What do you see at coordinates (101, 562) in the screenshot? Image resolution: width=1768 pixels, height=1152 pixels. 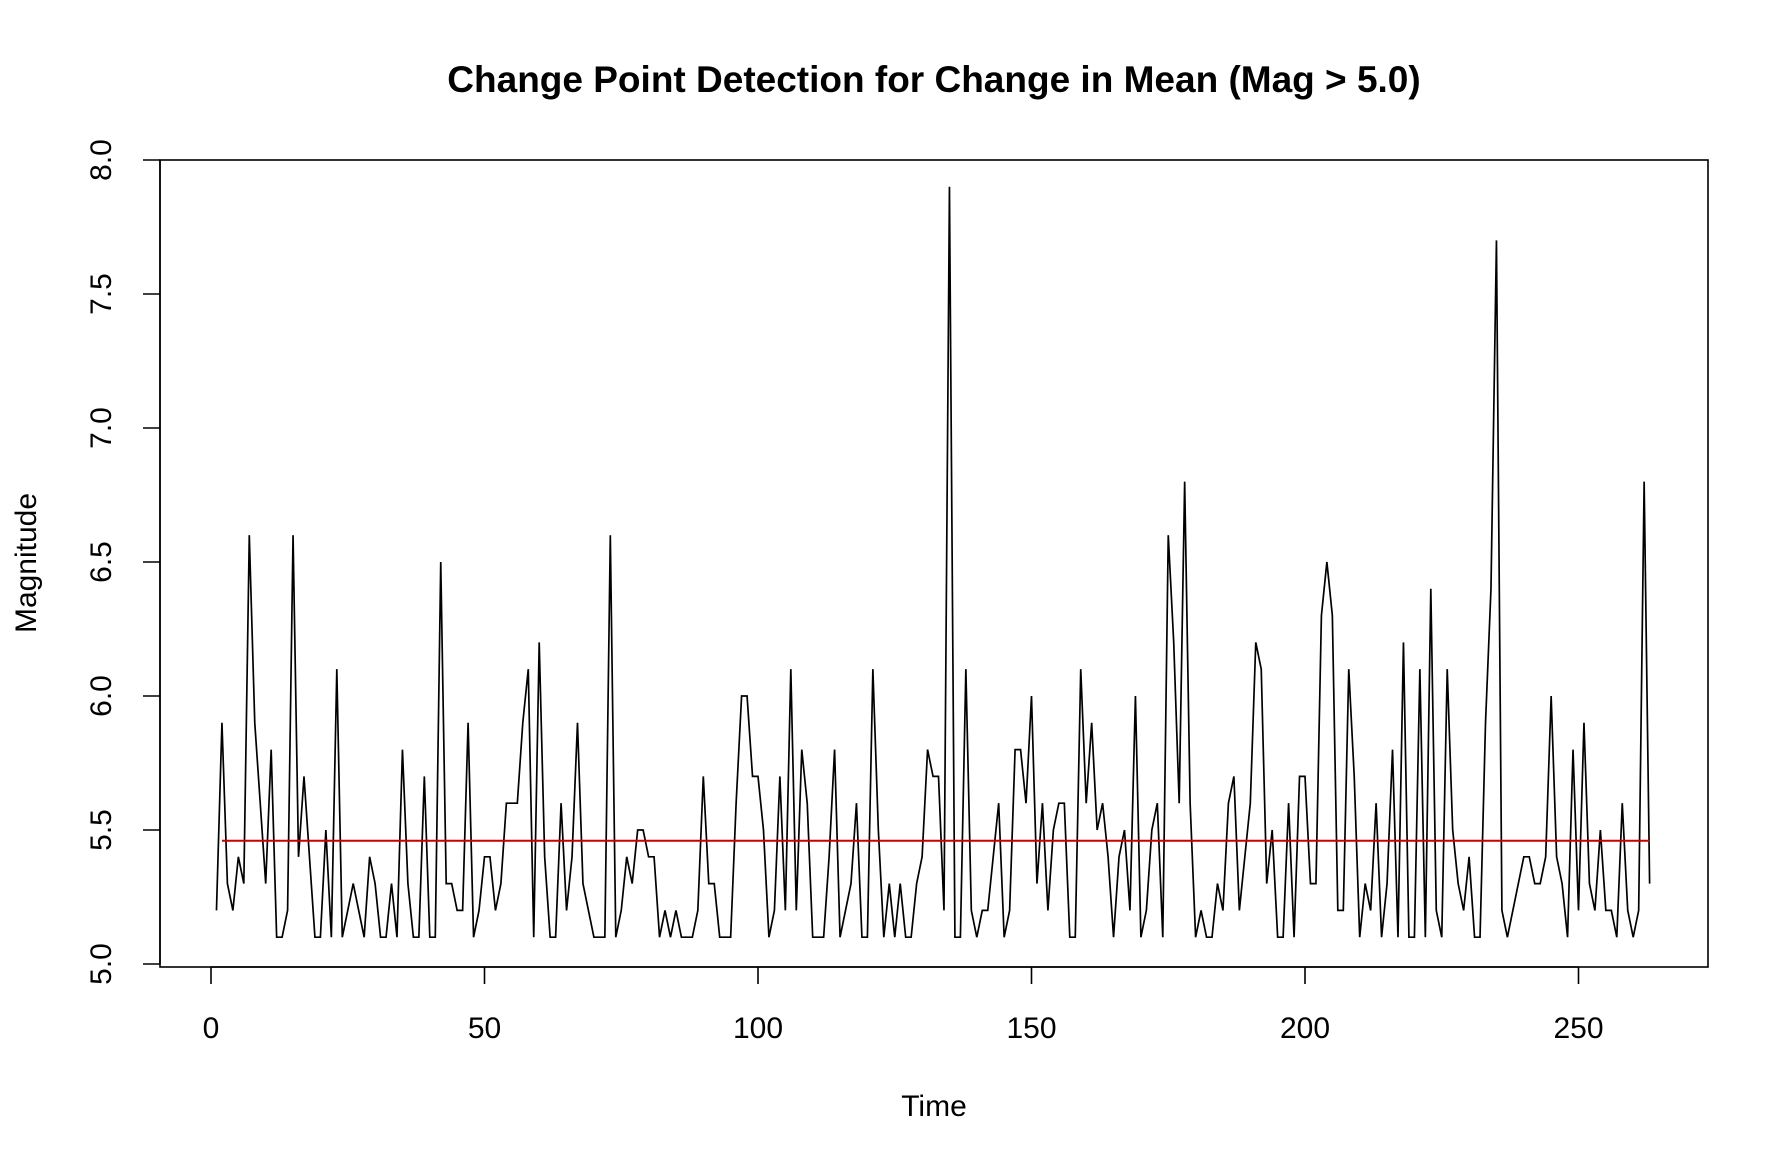 I see `y-tick-label: 6.5` at bounding box center [101, 562].